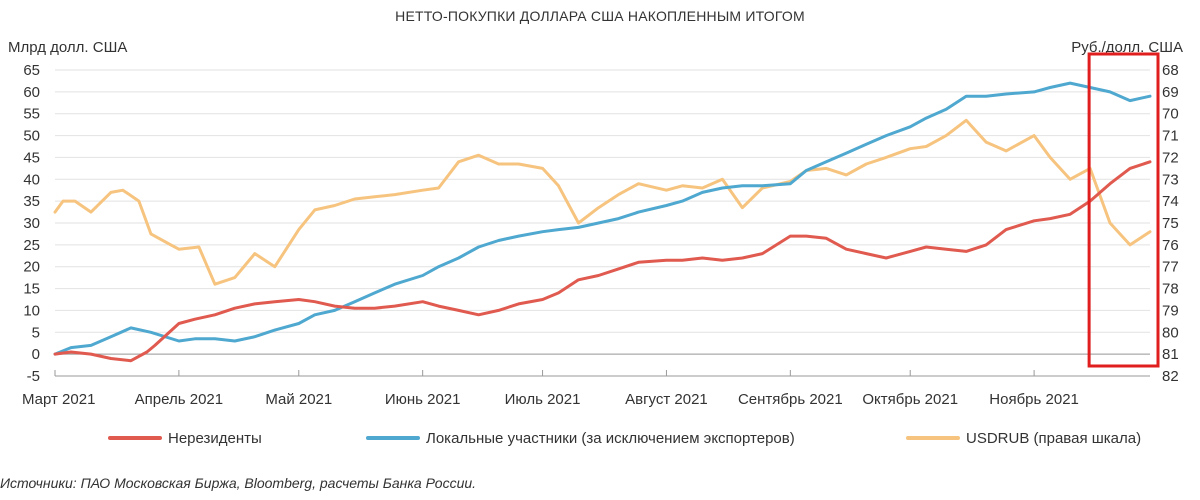 The image size is (1200, 500). What do you see at coordinates (31, 245) in the screenshot?
I see `left-y-tick-label: 25` at bounding box center [31, 245].